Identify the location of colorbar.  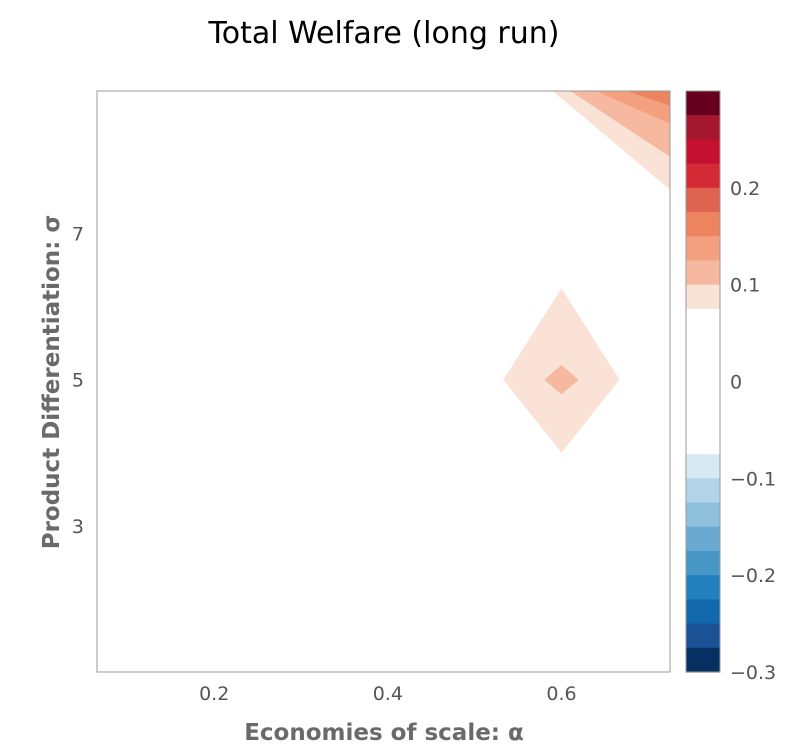
(703, 381).